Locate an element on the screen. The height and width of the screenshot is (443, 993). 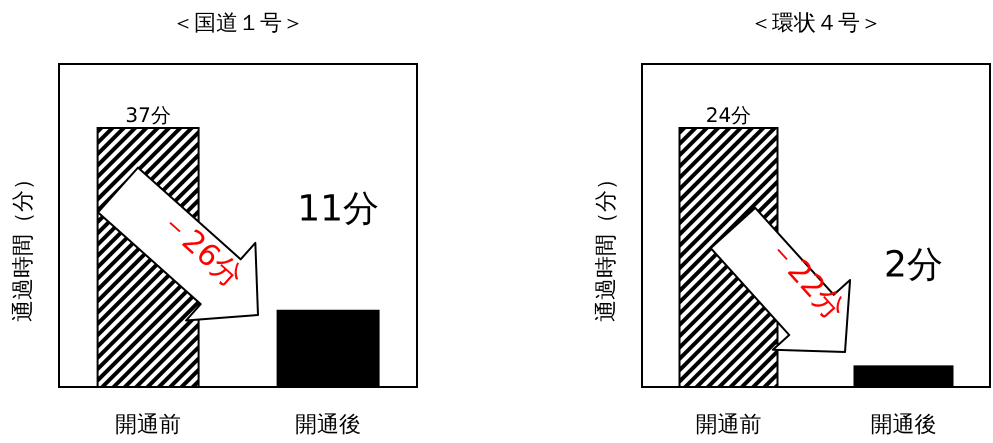
chart-title: ＜国道１号＞ is located at coordinates (238, 24).